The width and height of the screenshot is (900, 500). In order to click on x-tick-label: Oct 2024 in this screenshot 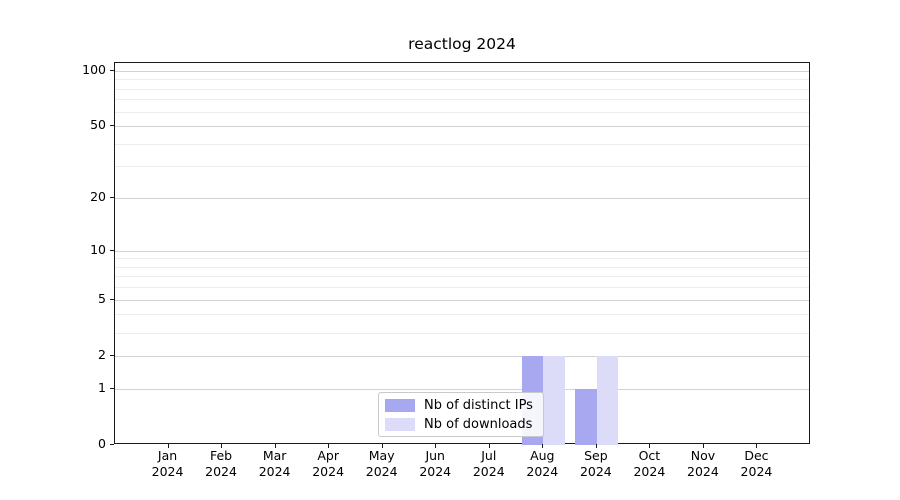, I will do `click(649, 463)`.